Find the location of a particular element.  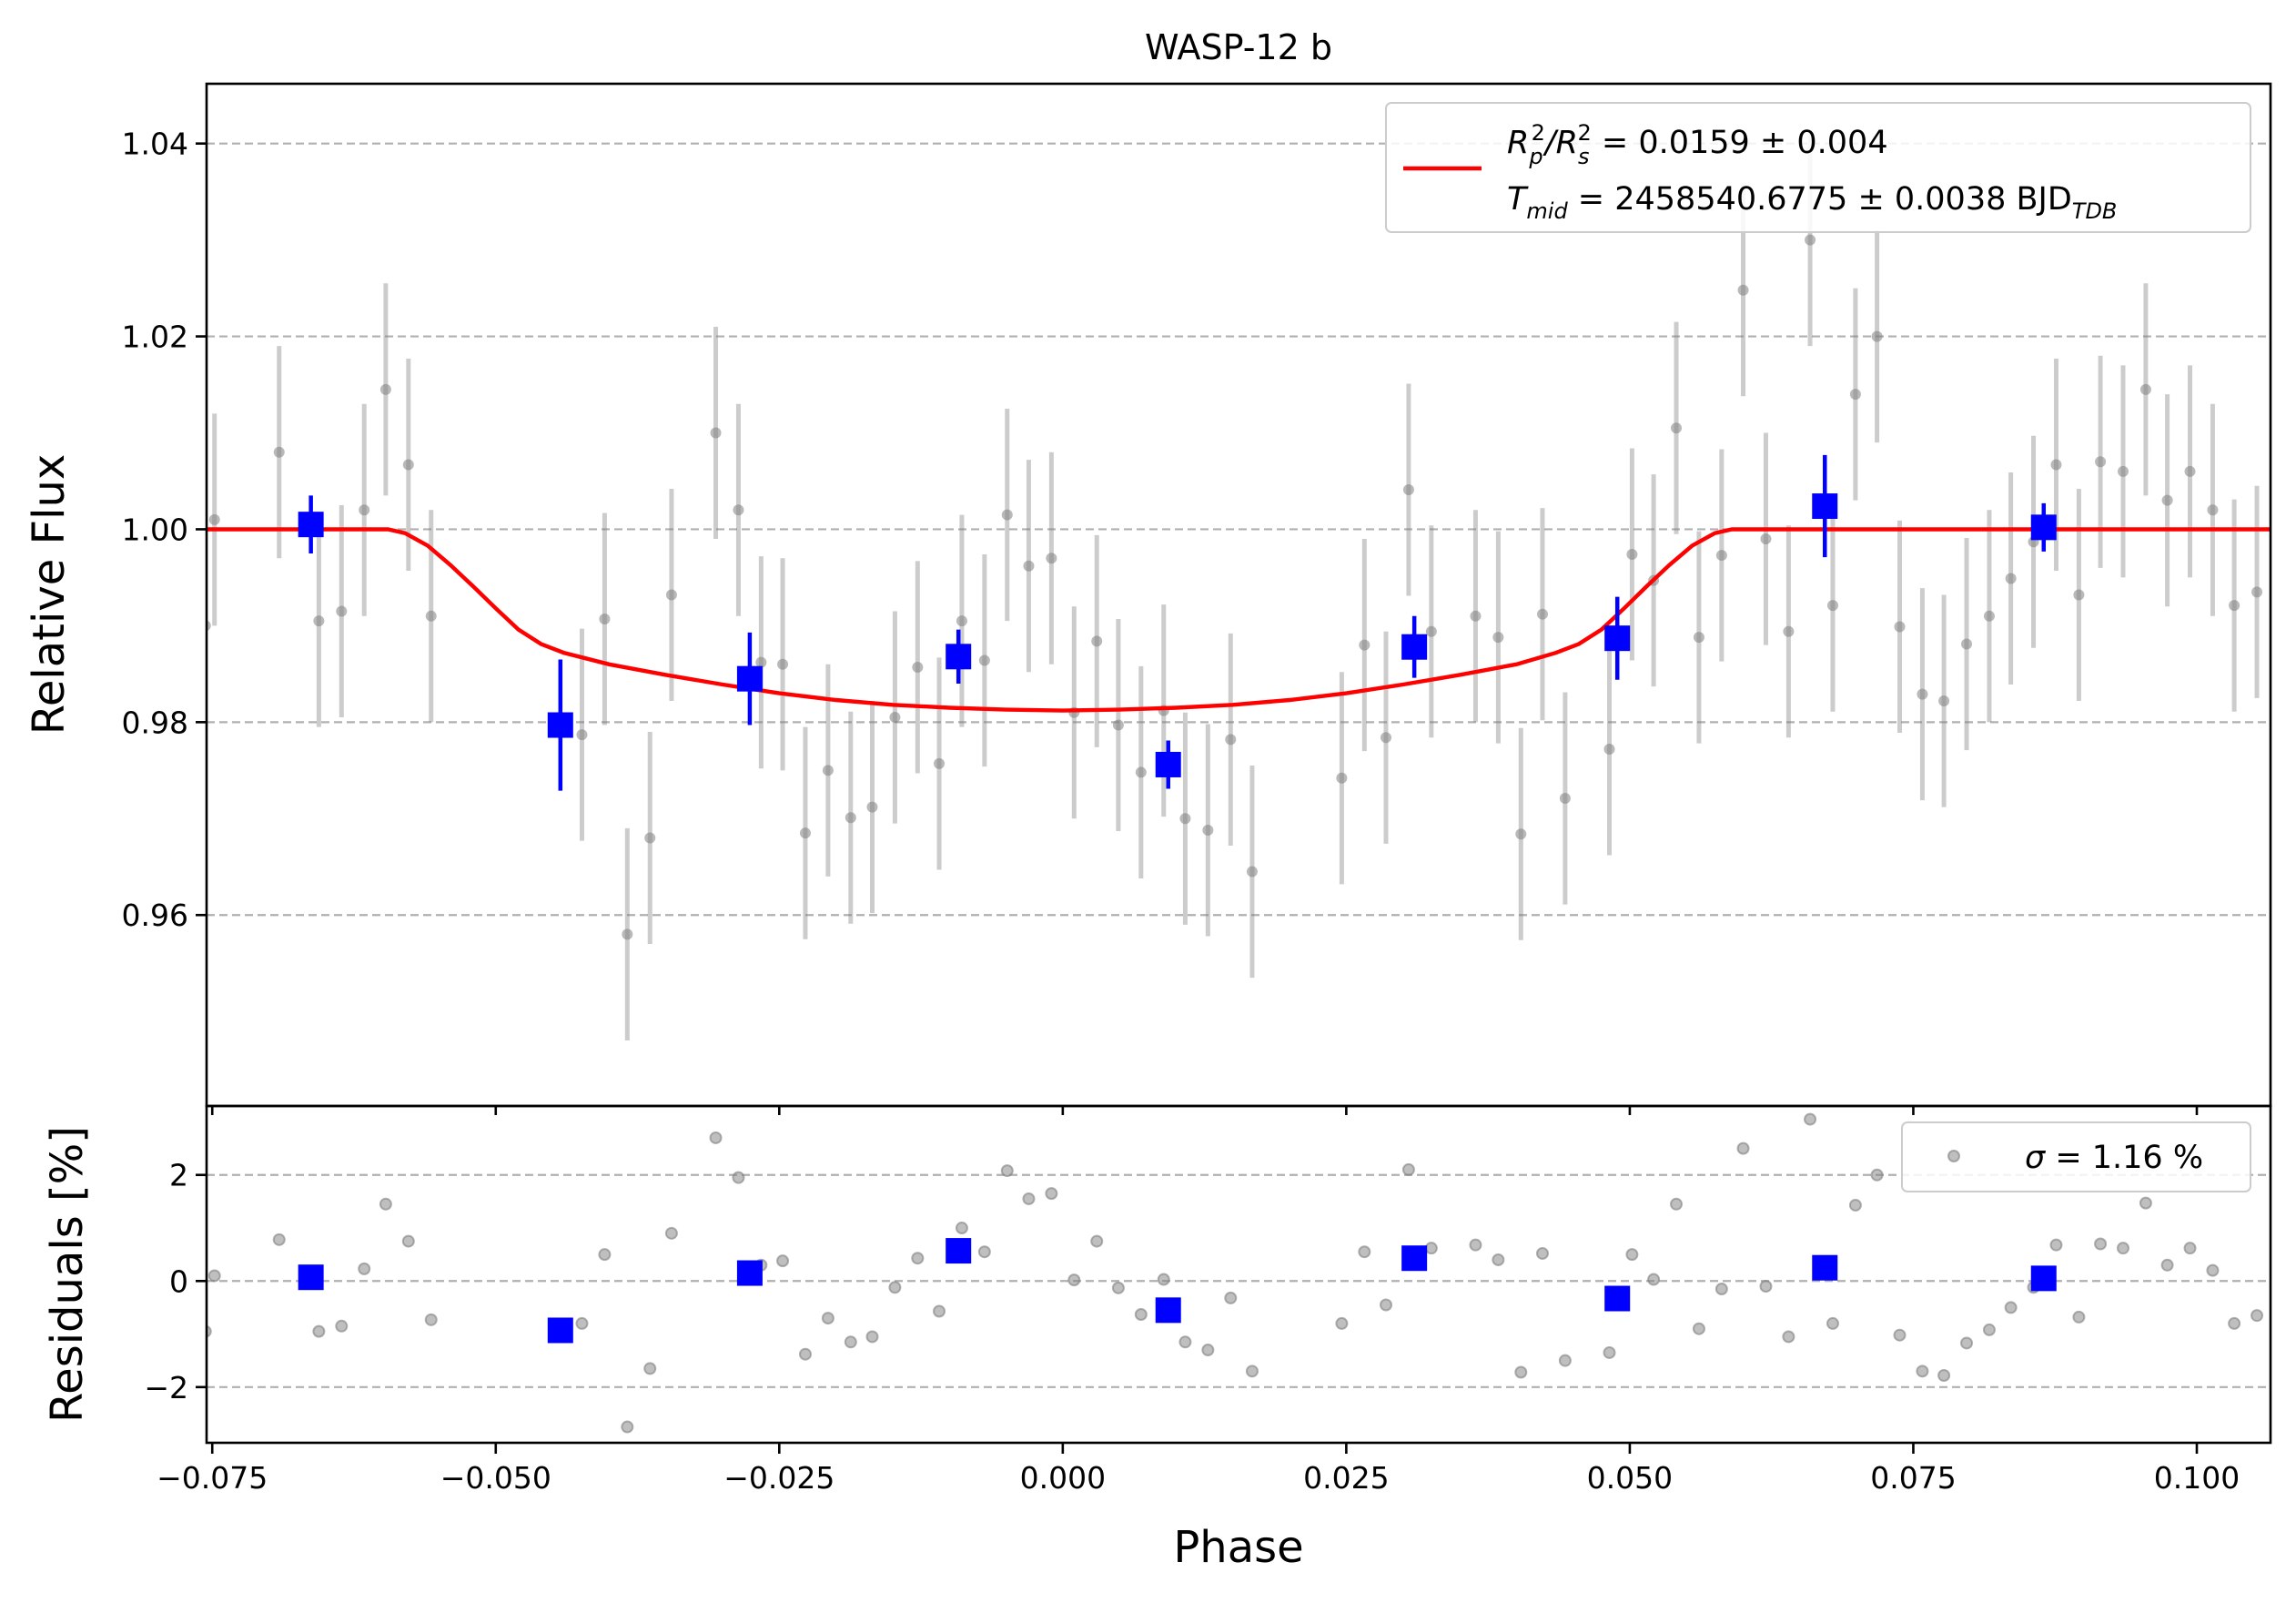

residual-legend-sigma-text: σ = 1.16 % is located at coordinates (2114, 1158).